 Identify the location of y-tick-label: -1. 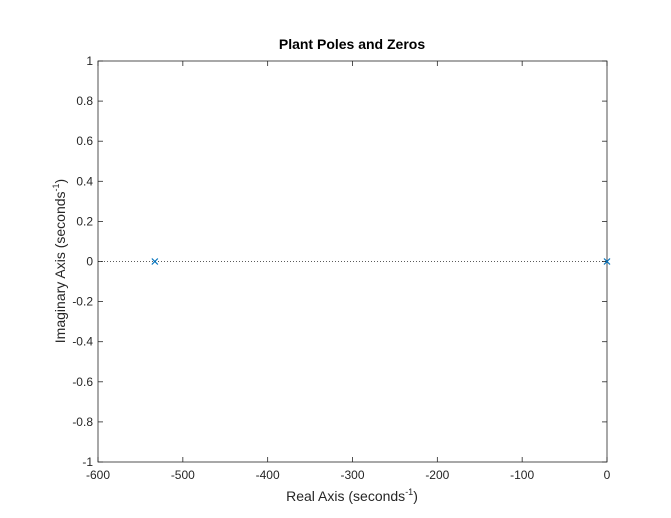
(87, 462).